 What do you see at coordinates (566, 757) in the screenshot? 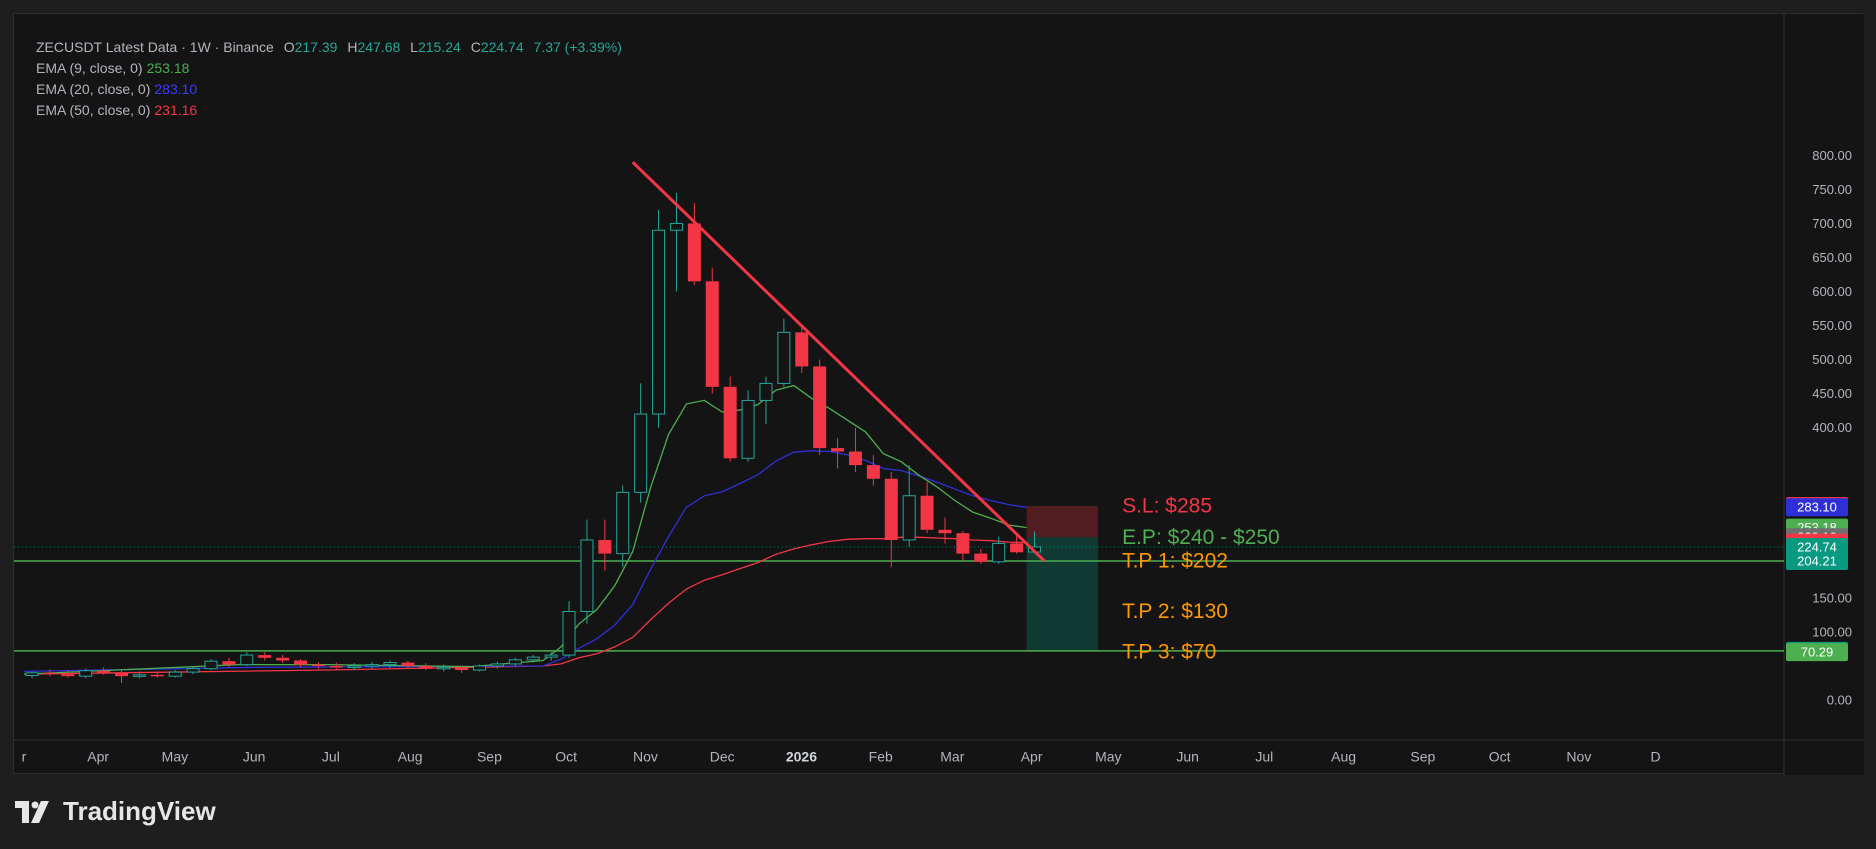
I see `x-tick-7: Oct` at bounding box center [566, 757].